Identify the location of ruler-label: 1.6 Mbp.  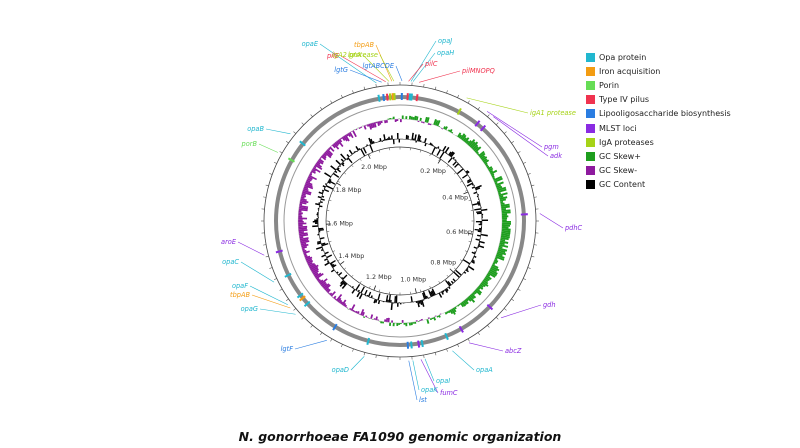
(340, 224).